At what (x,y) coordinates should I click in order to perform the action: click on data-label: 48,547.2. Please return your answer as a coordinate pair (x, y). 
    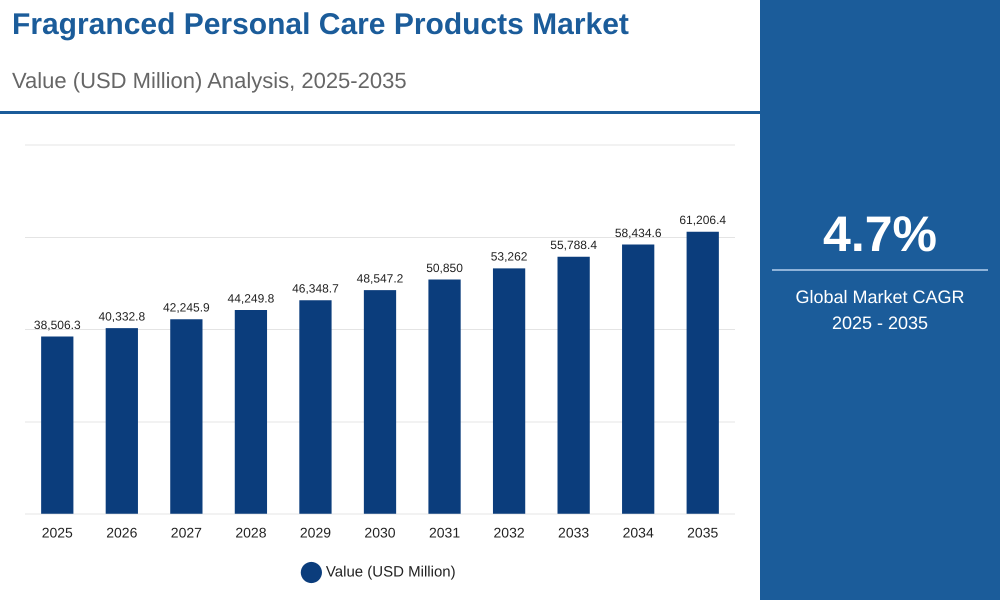
    Looking at the image, I should click on (380, 278).